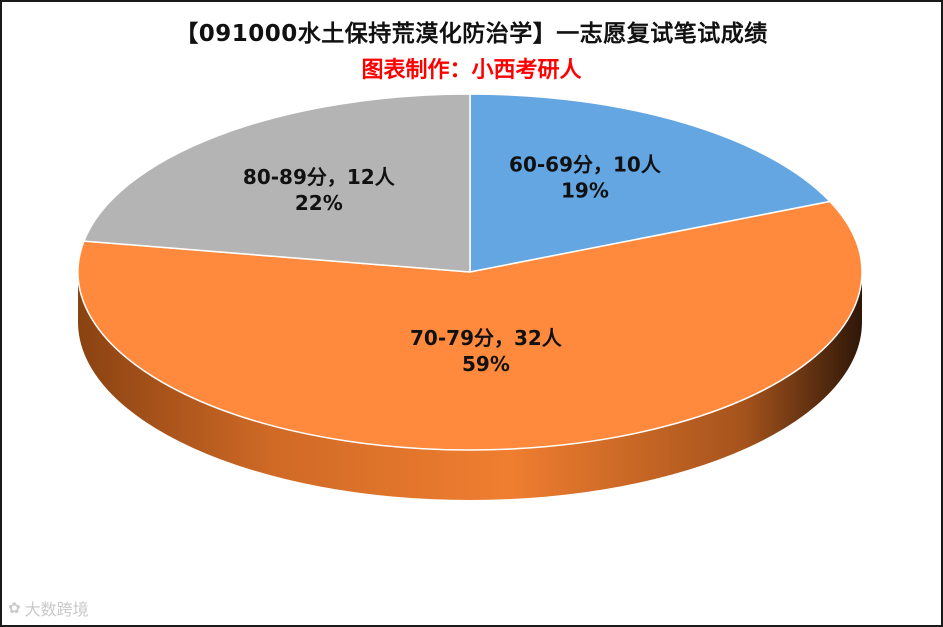 The width and height of the screenshot is (943, 627). I want to click on watermark-text: 大数跨境, so click(56, 609).